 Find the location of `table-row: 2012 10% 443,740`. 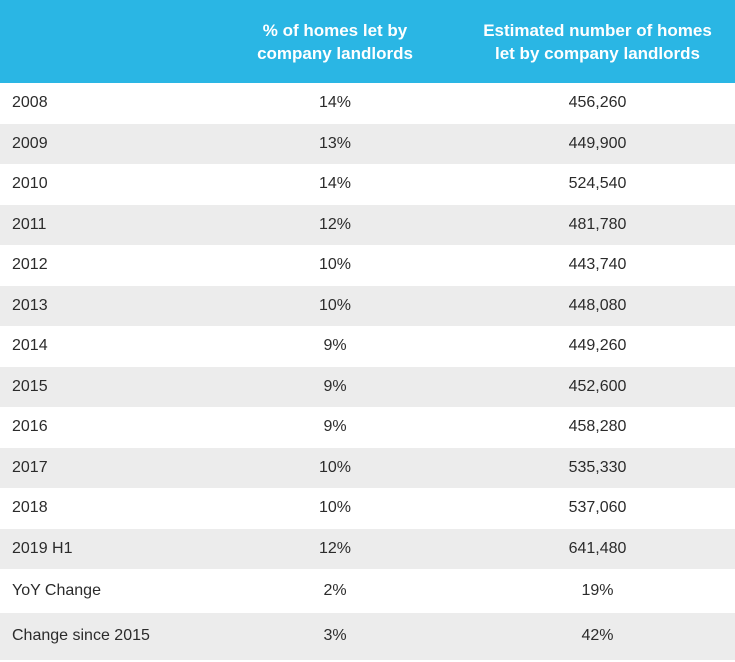

table-row: 2012 10% 443,740 is located at coordinates (367, 265).